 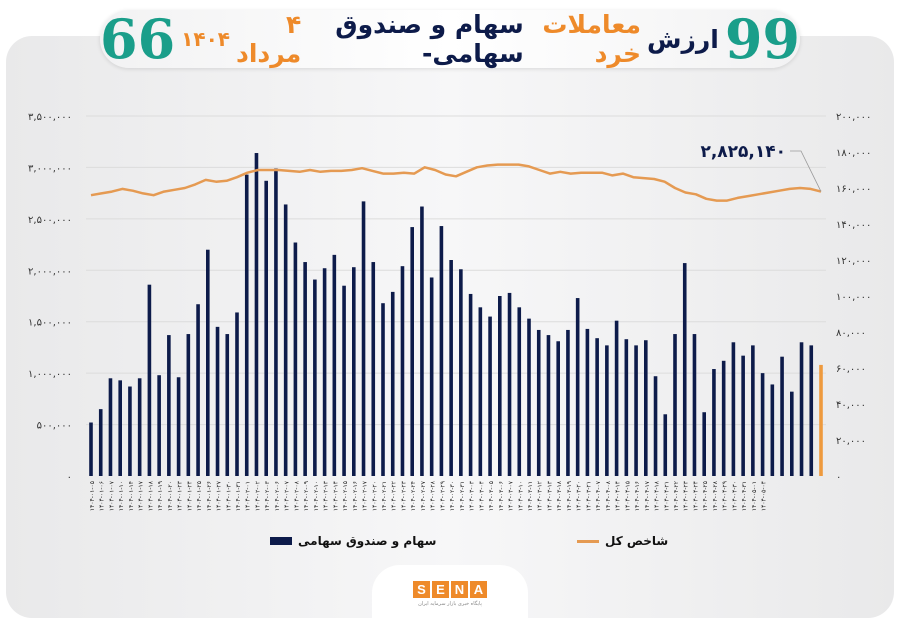 I want to click on right-tick-label: ۱۰۰,۰۰۰, so click(x=853, y=297).